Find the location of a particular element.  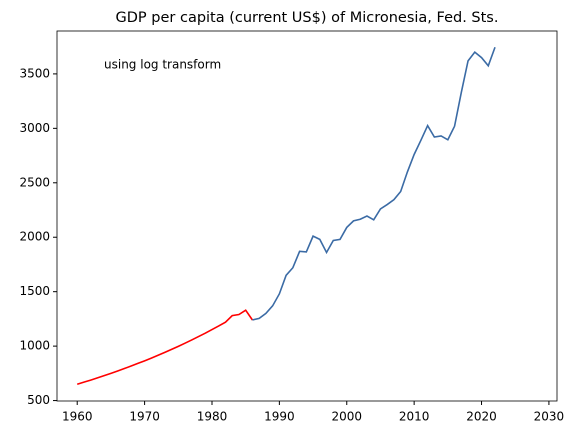

annotation: using log transform is located at coordinates (162, 65).